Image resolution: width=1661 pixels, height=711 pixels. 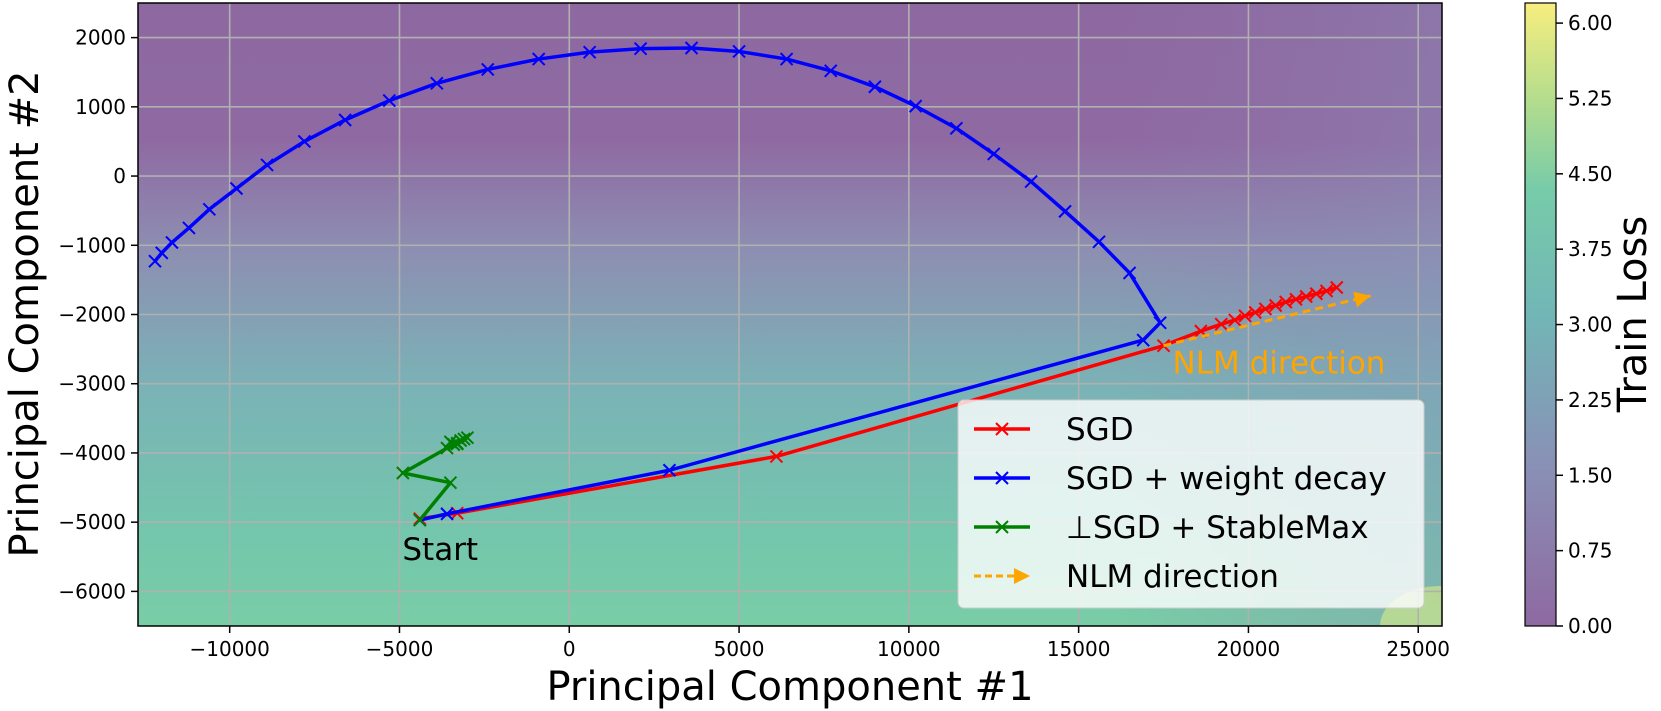 I want to click on x-axis-label: Principal Component #1, so click(x=789, y=687).